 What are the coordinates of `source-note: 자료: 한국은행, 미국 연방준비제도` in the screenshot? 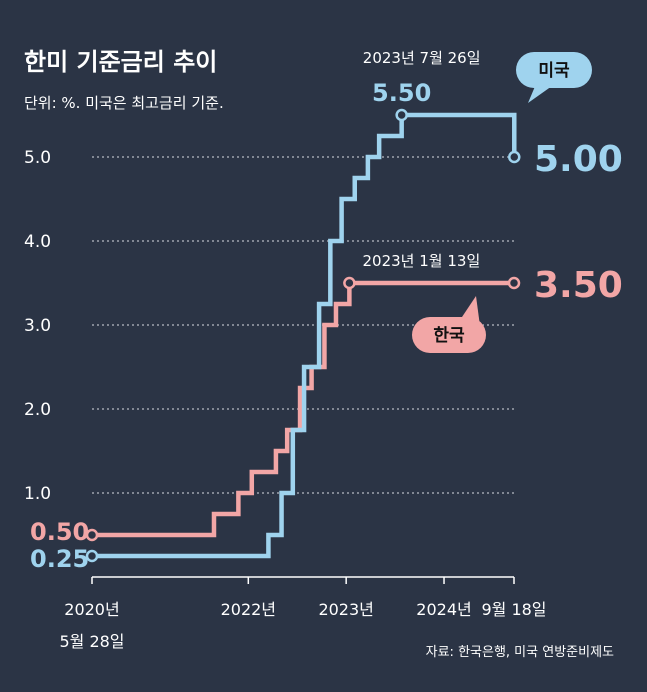 It's located at (520, 652).